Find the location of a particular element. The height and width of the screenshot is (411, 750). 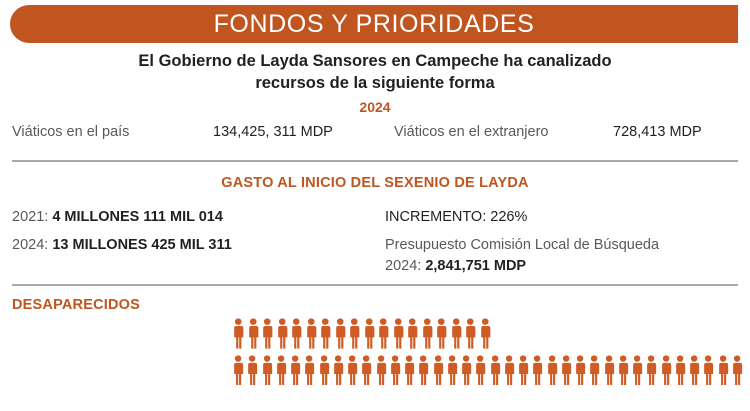

presupuesto-label: Presupuesto Comisión Local de Búsqueda is located at coordinates (522, 245).